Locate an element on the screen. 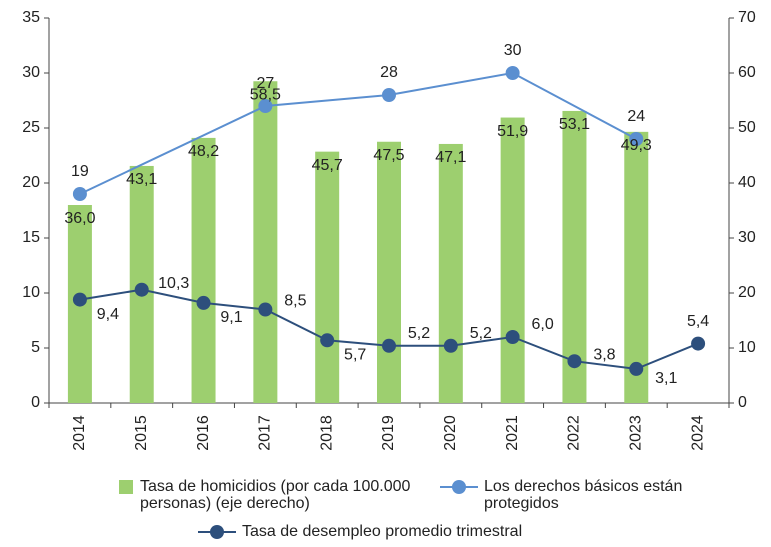 This screenshot has height=547, width=771. x-tick-label: 2023 is located at coordinates (635, 433).